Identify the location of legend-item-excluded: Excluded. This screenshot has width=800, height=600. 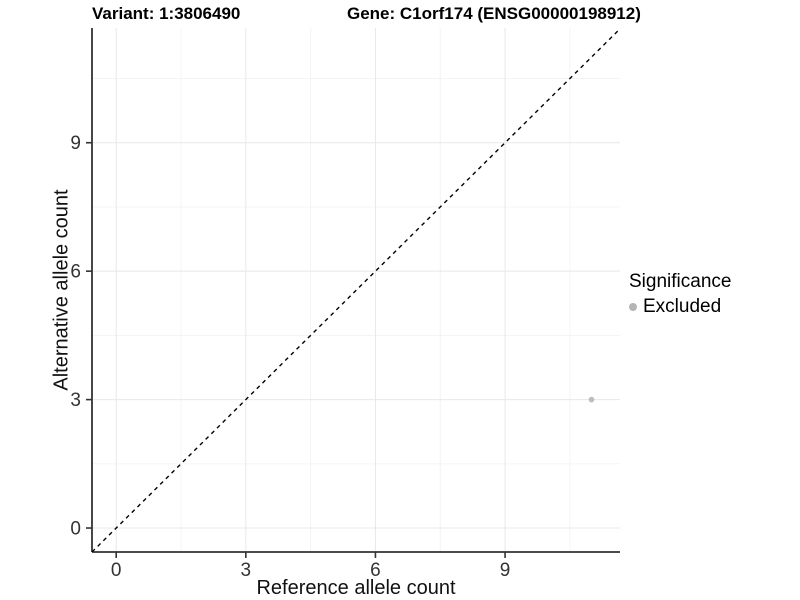
(680, 307).